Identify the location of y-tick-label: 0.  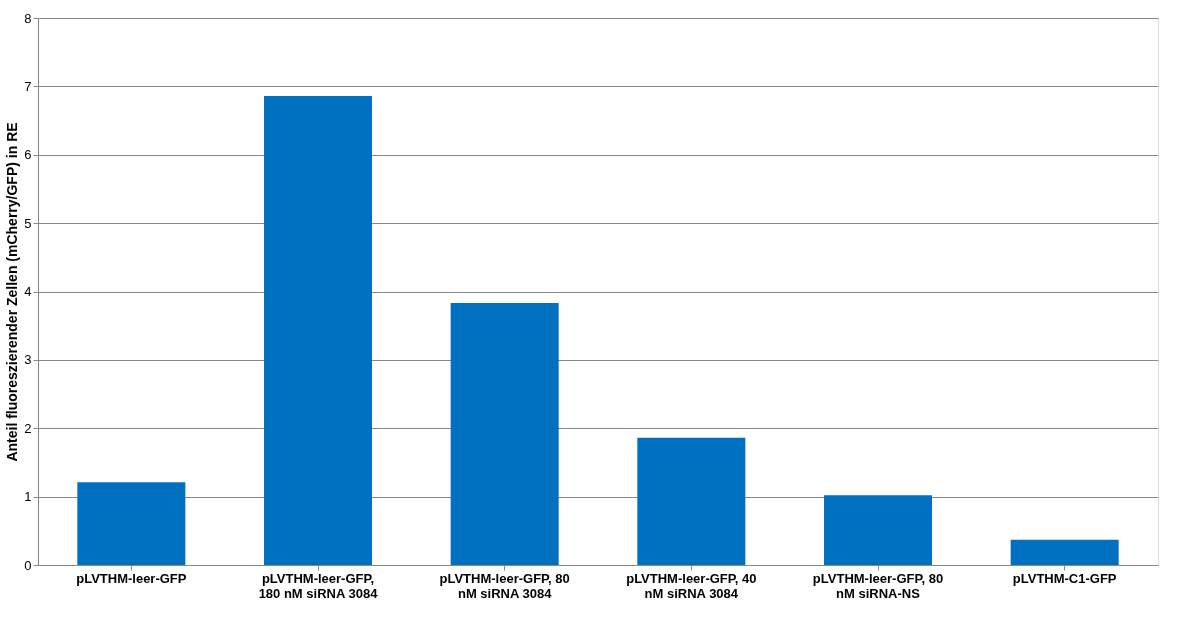
(28, 565).